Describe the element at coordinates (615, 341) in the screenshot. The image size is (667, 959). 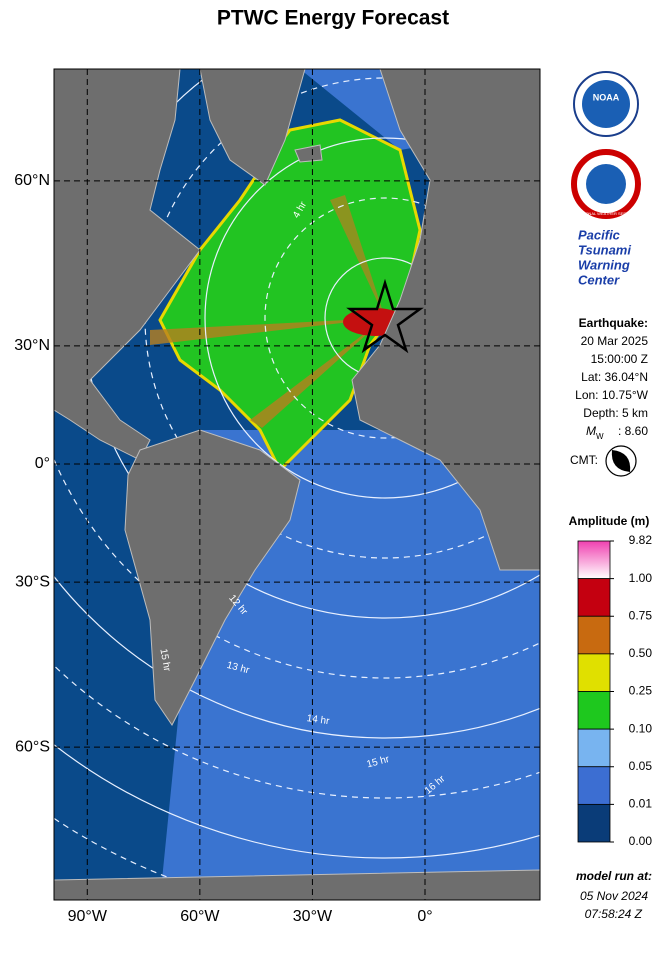
I see `eq-date: 20 Mar 2025` at that location.